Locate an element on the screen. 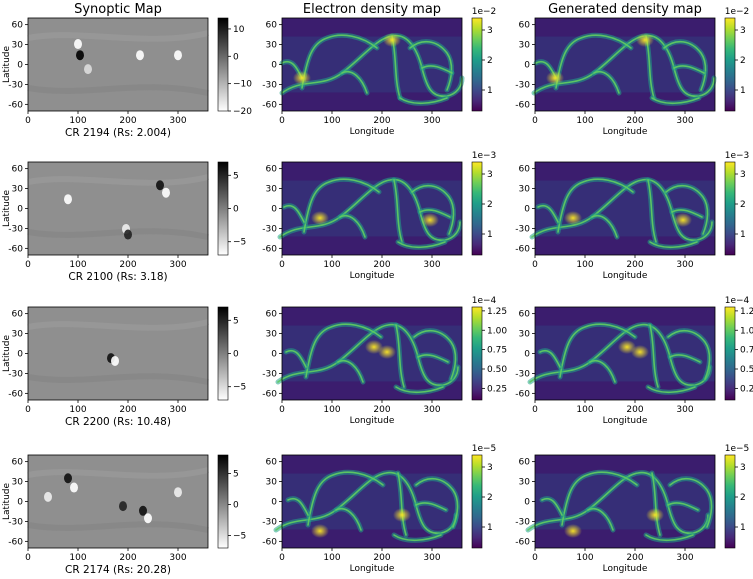 The height and width of the screenshot is (579, 753). x-tick-label: 0 is located at coordinates (28, 558).